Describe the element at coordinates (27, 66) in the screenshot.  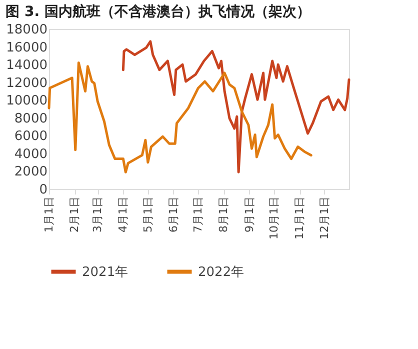
I see `y-tick-label: 14000` at that location.